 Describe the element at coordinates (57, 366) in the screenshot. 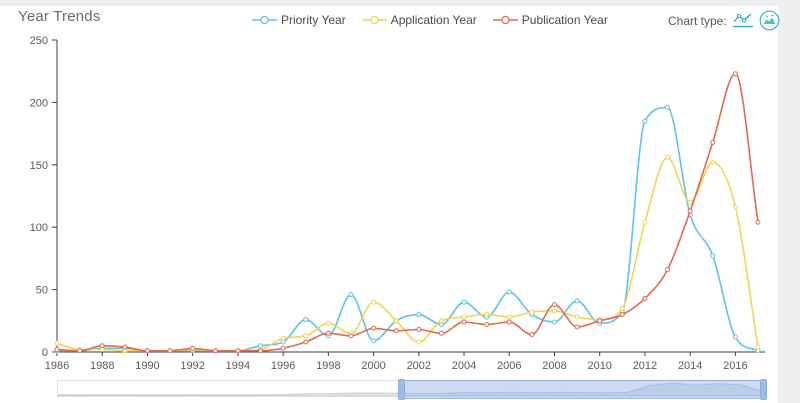

I see `x-tick-label: 1986` at that location.